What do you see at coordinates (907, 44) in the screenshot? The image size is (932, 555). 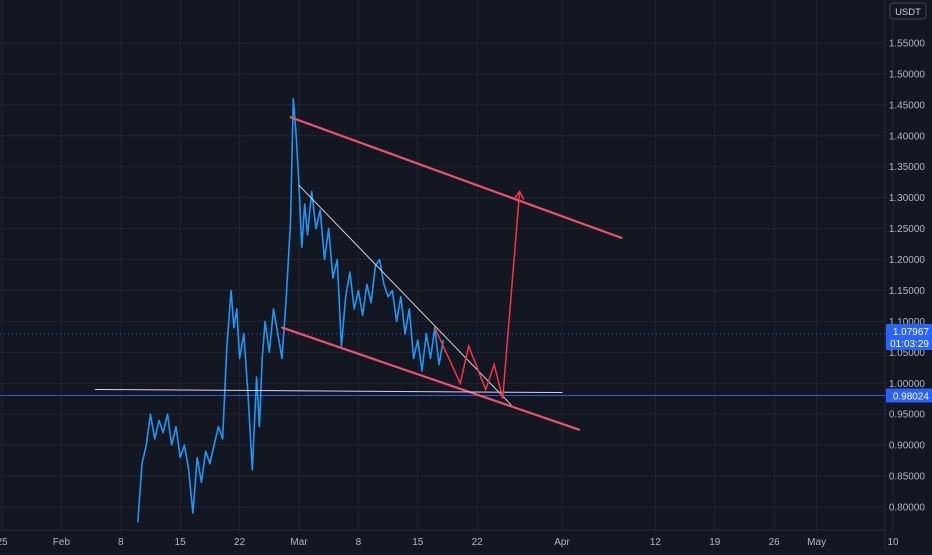 I see `price-tick-label: 1.55000` at bounding box center [907, 44].